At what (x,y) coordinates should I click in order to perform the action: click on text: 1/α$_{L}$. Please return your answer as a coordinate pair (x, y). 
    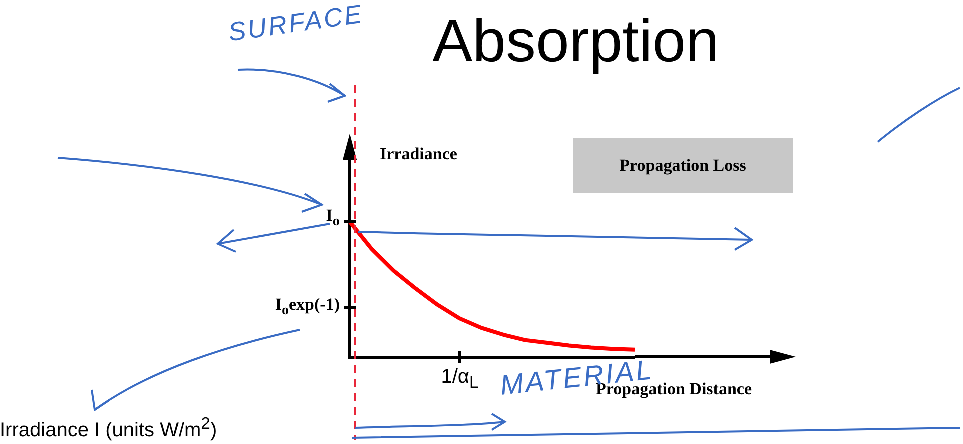
    Looking at the image, I should click on (460, 379).